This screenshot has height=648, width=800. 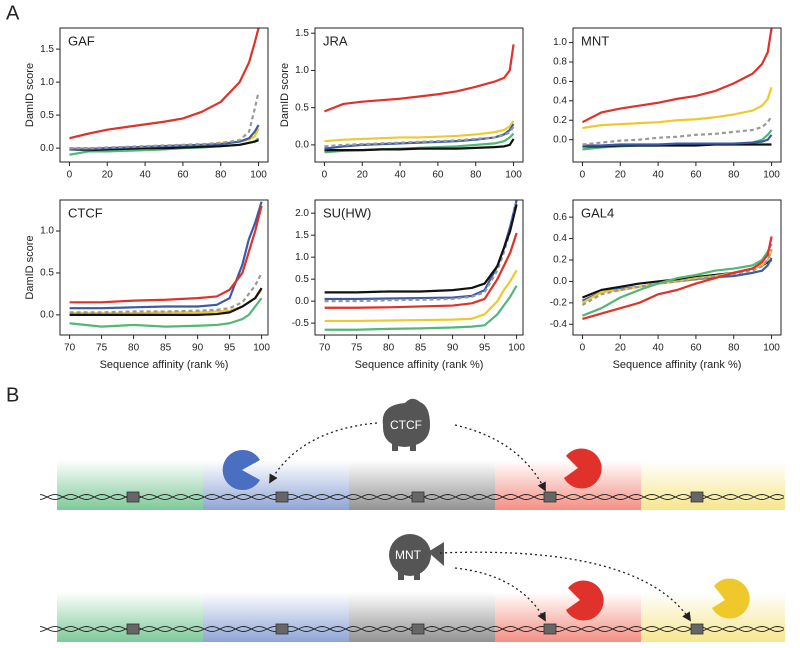 I want to click on panel-title: CTCF, so click(x=85, y=212).